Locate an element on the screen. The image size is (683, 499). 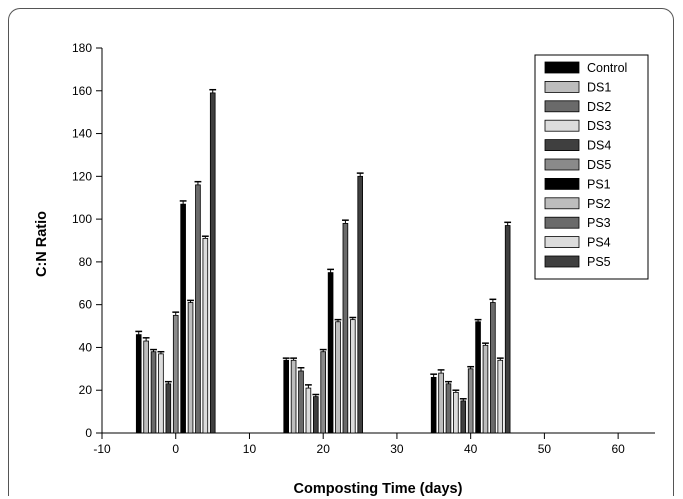
x-tick-label: 0 is located at coordinates (175, 449).